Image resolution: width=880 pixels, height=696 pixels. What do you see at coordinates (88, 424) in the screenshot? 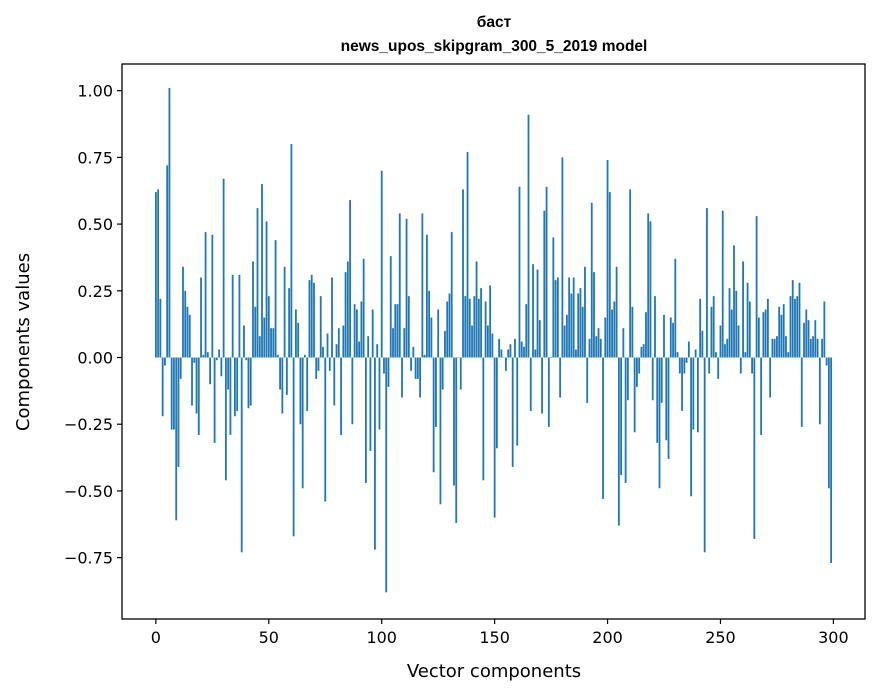
I see `y-tick-label-2: −0.25` at bounding box center [88, 424].